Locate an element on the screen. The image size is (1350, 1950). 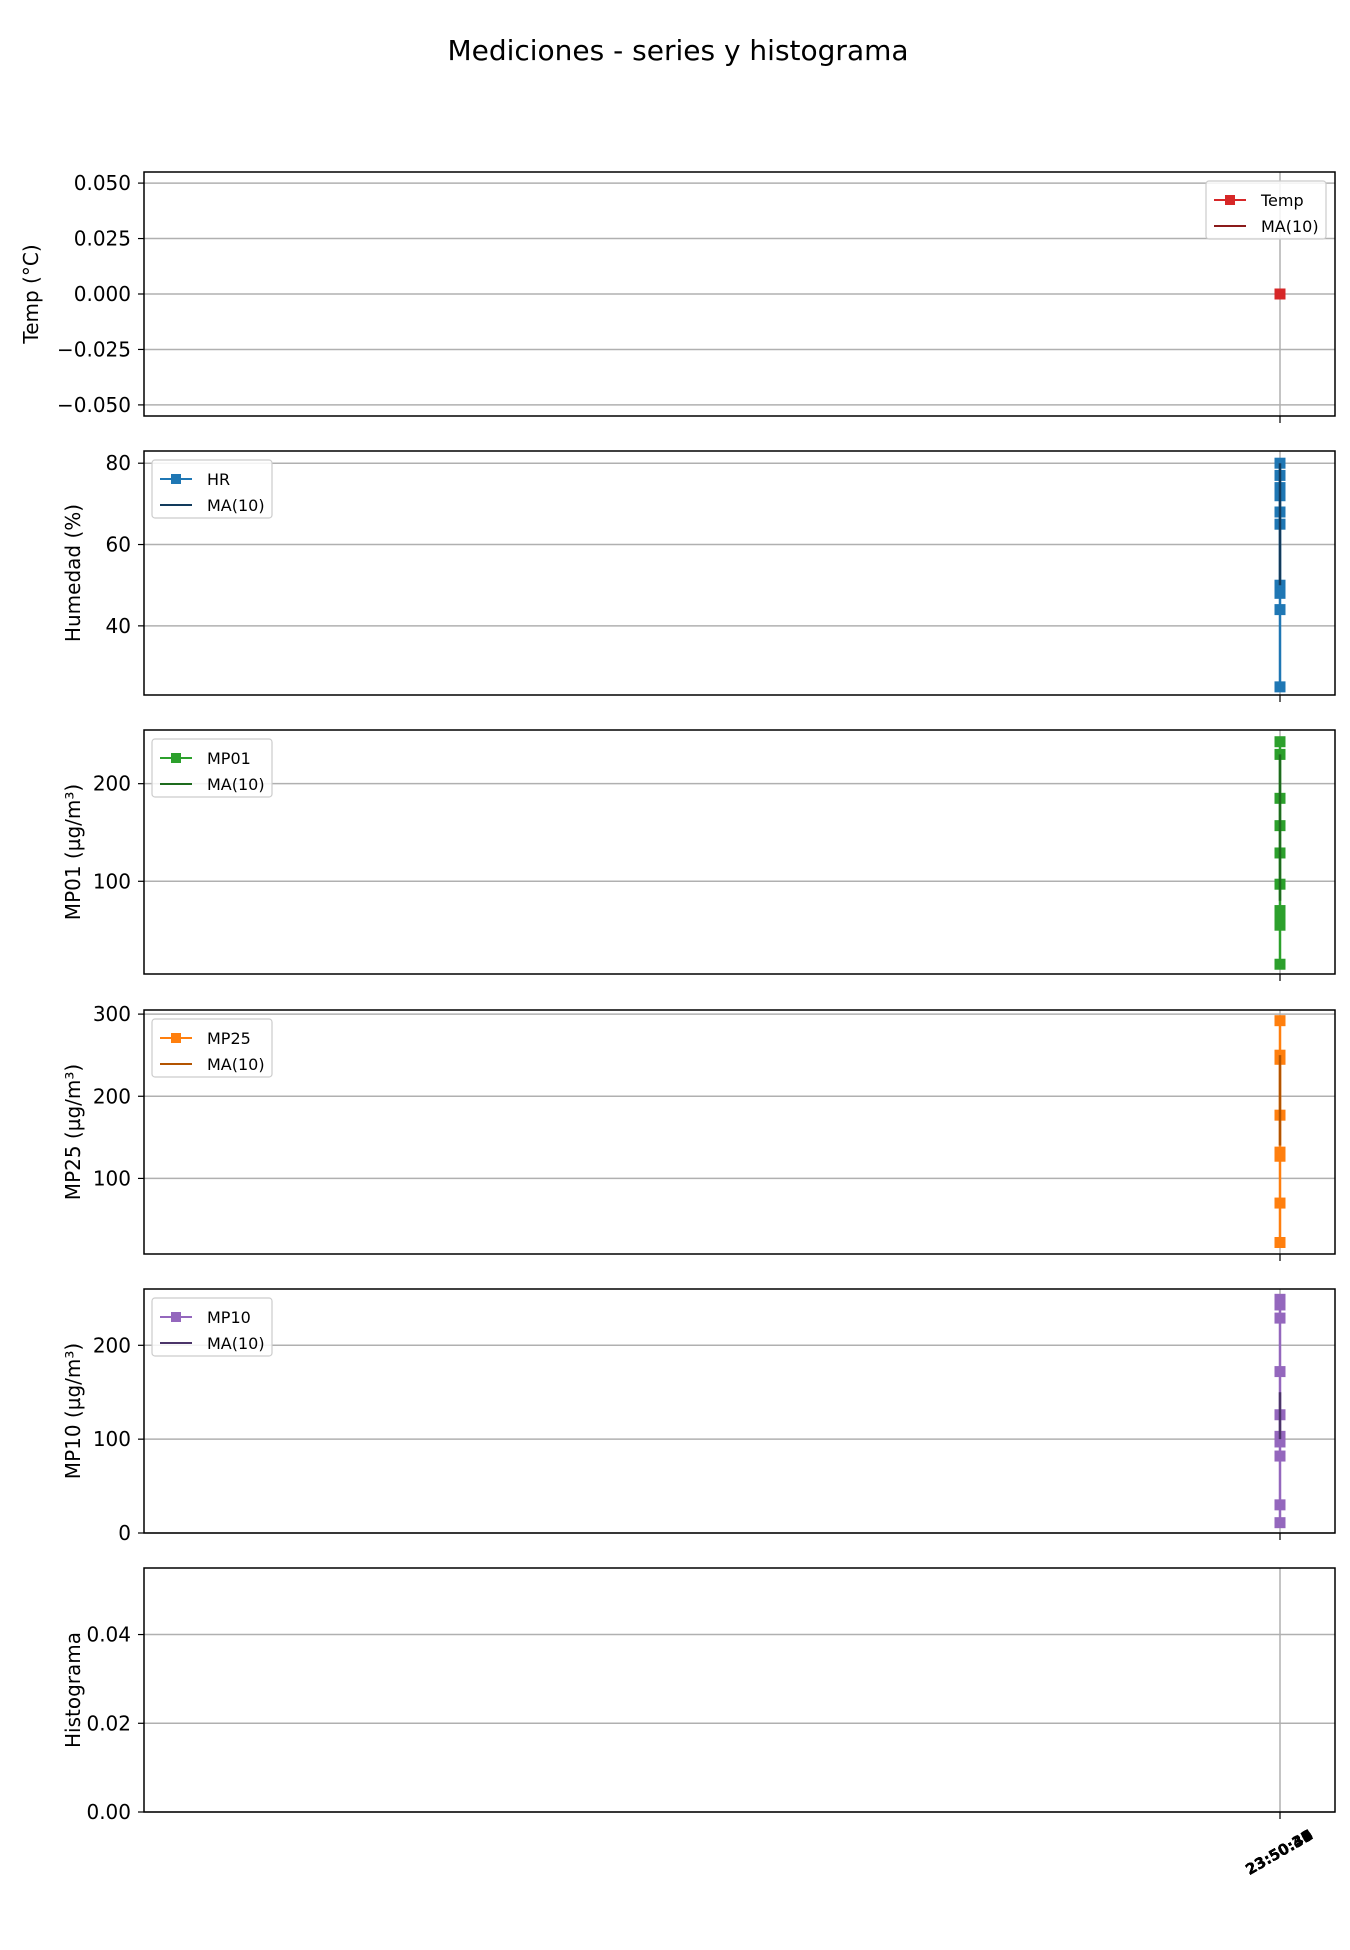
panel-6: 0.04 0.02 0.00 Histograma is located at coordinates (698, 1695).